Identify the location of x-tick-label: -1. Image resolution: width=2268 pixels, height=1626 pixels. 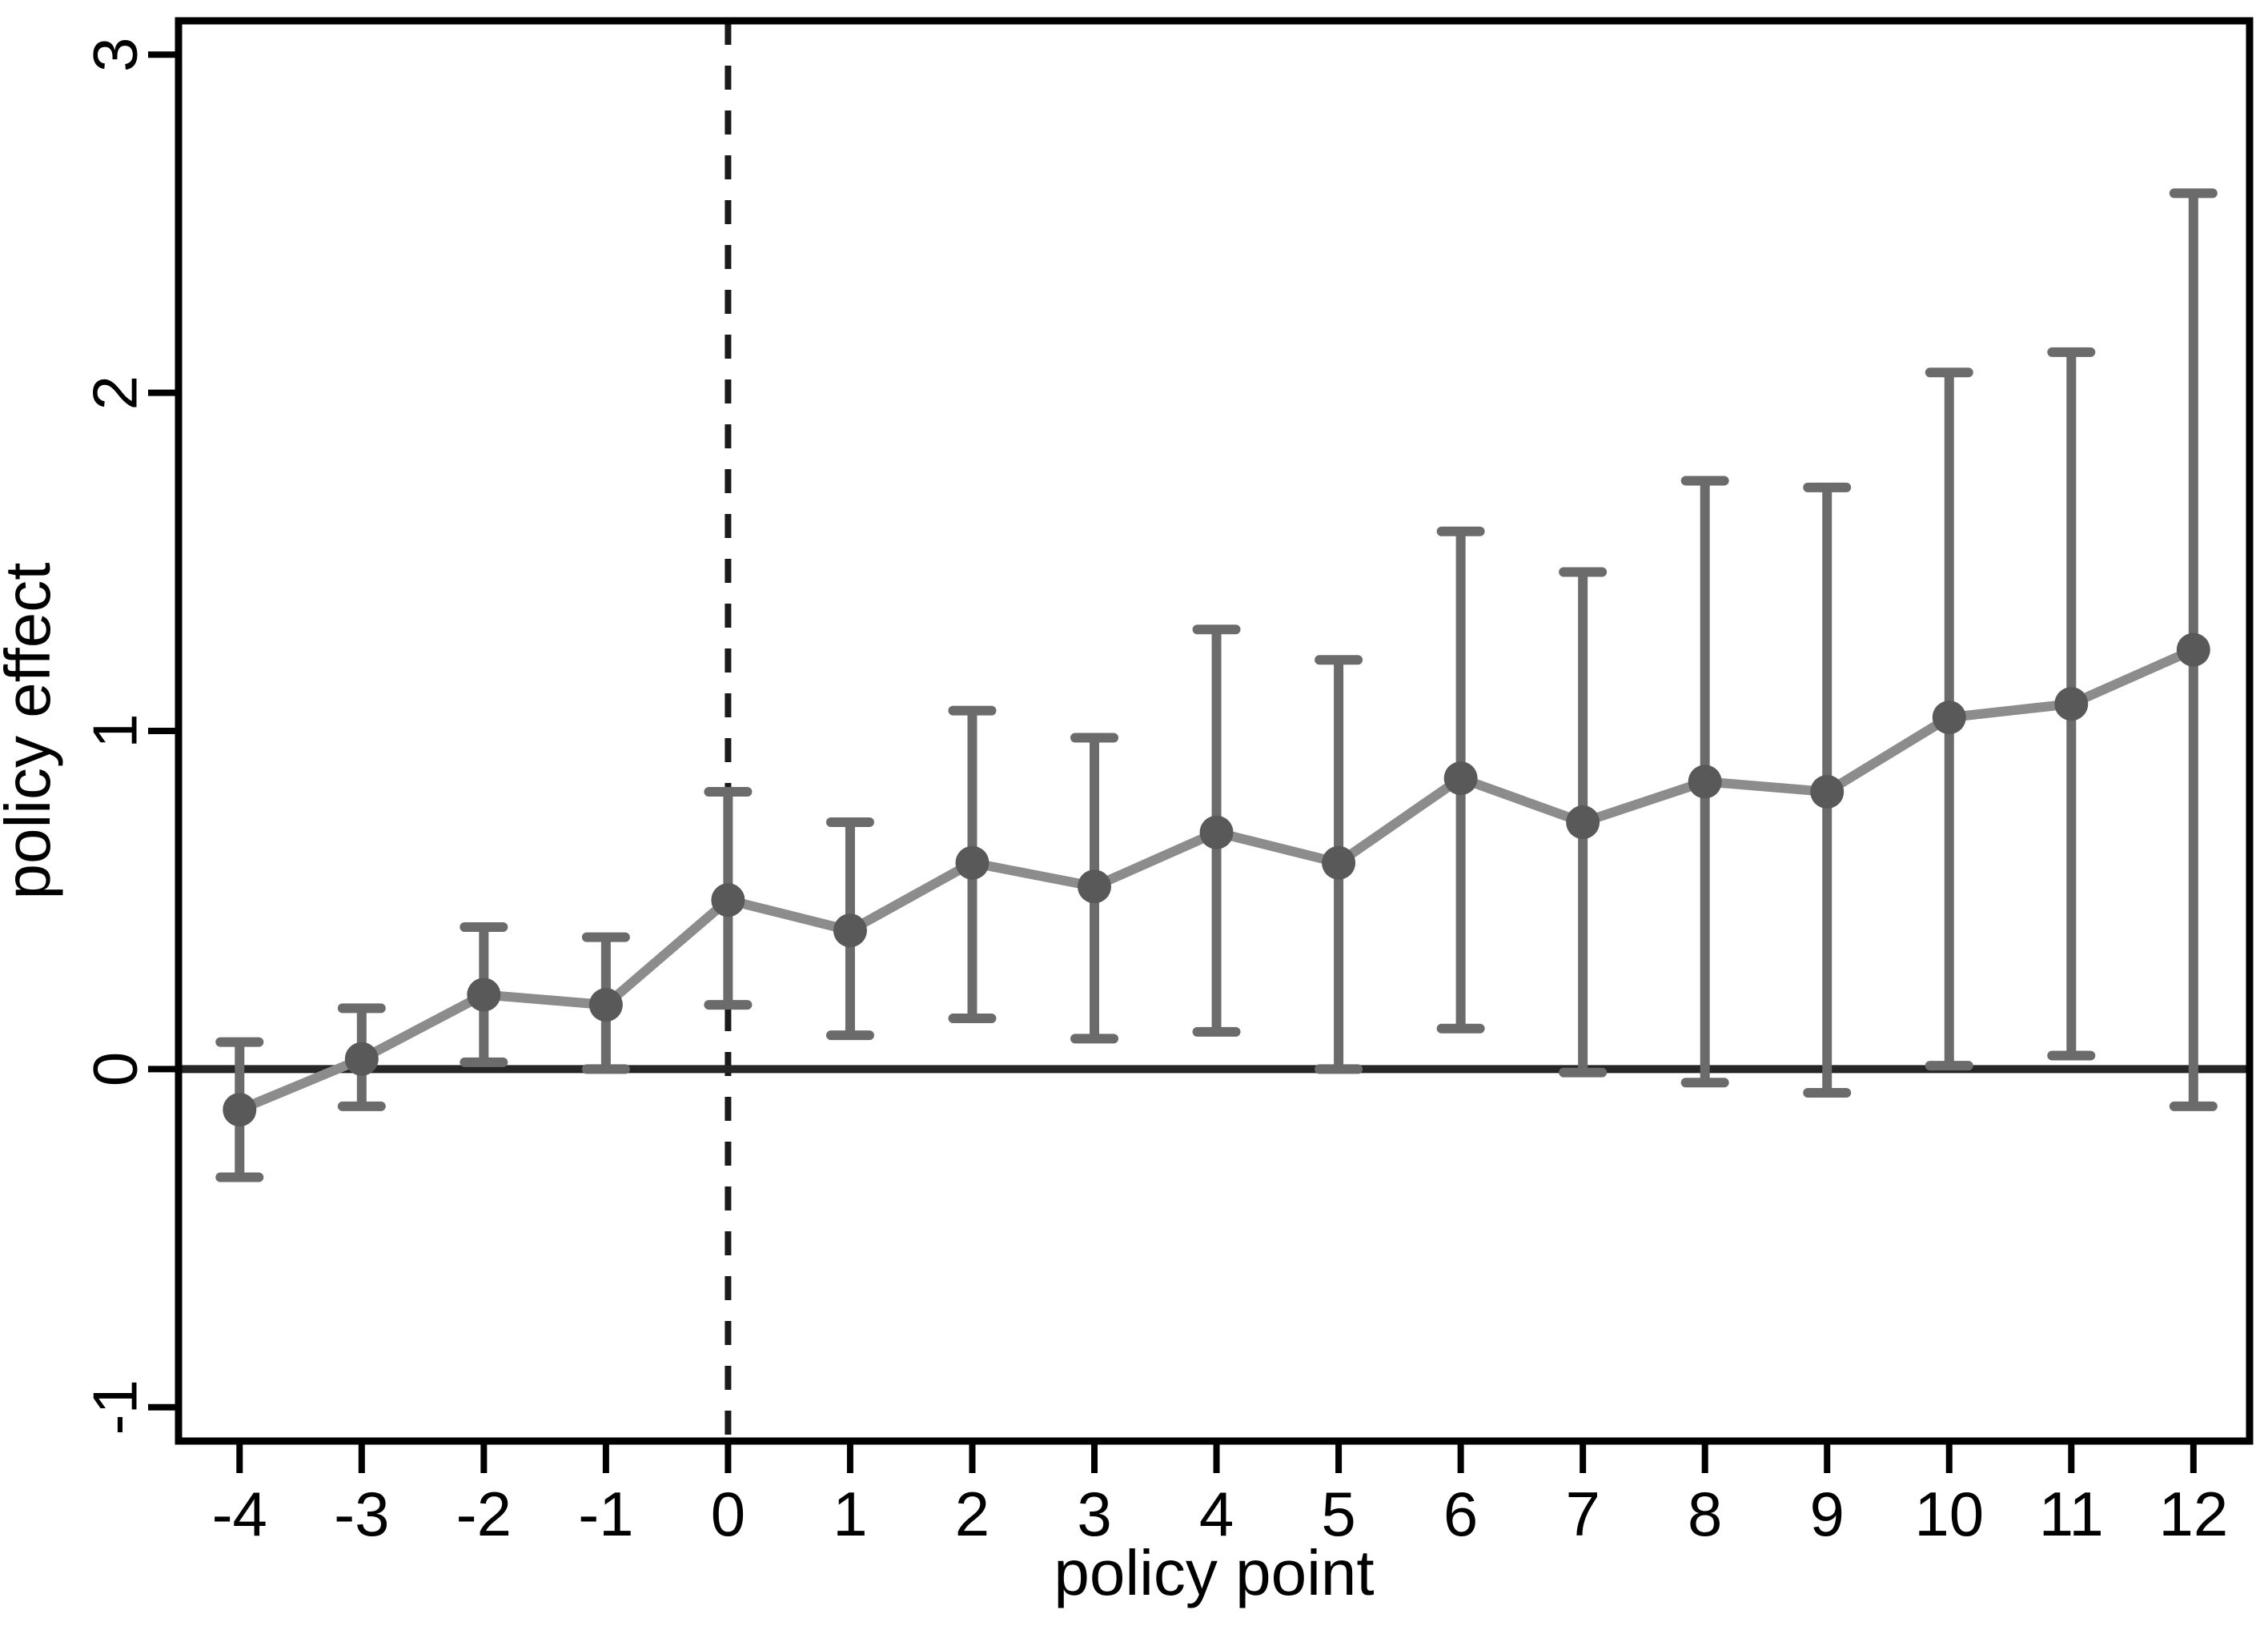
(605, 1514).